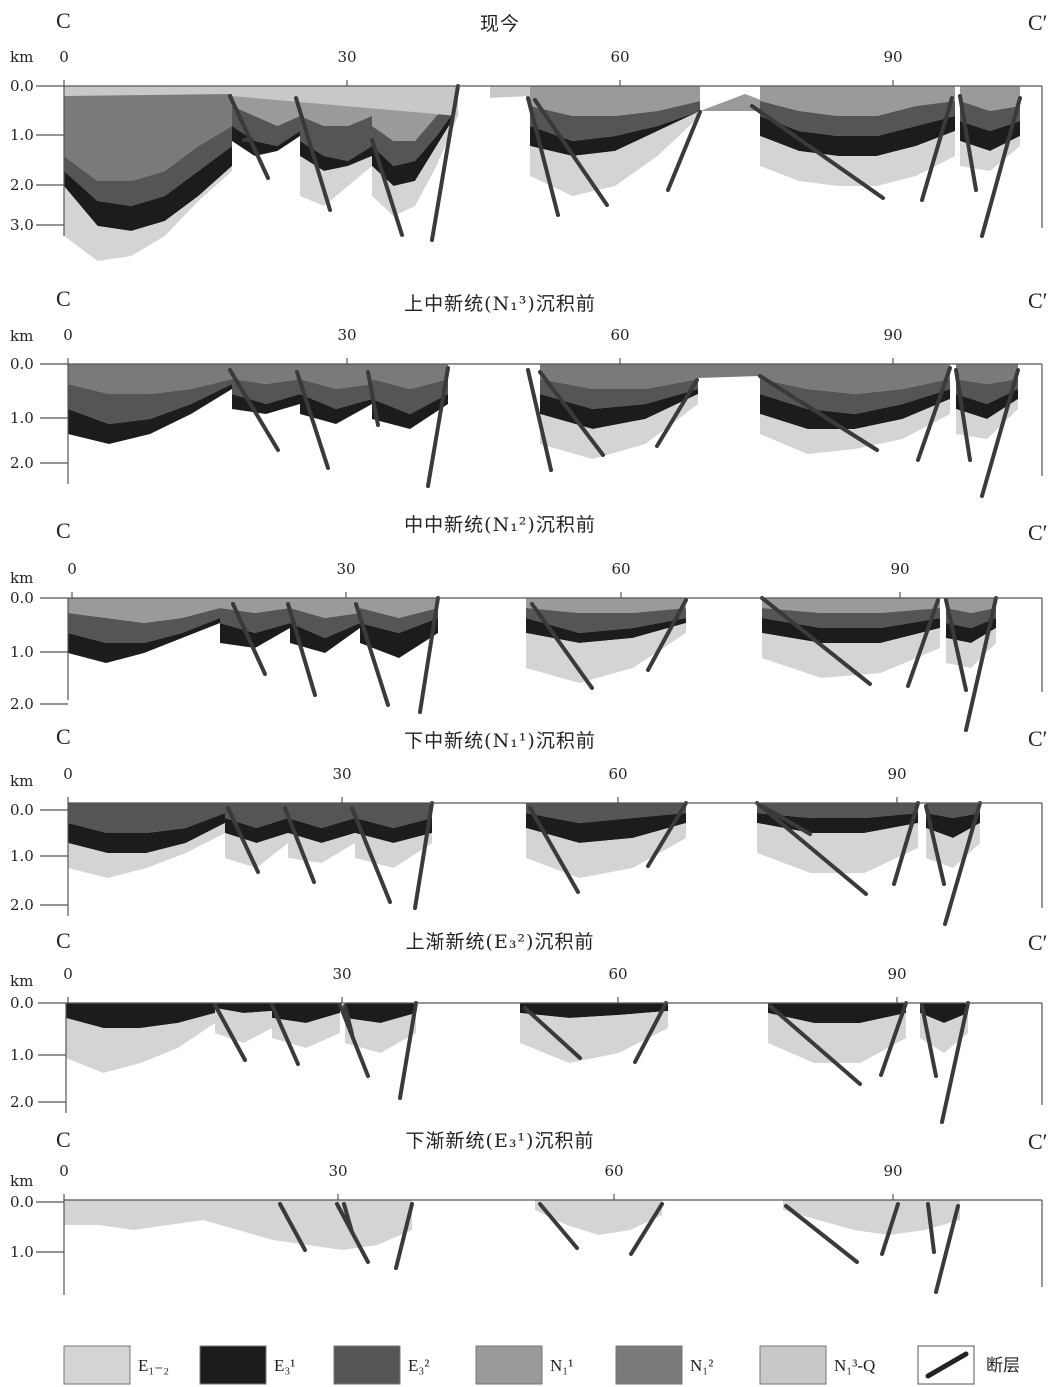  I want to click on section-end-label: C′, so click(1038, 300).